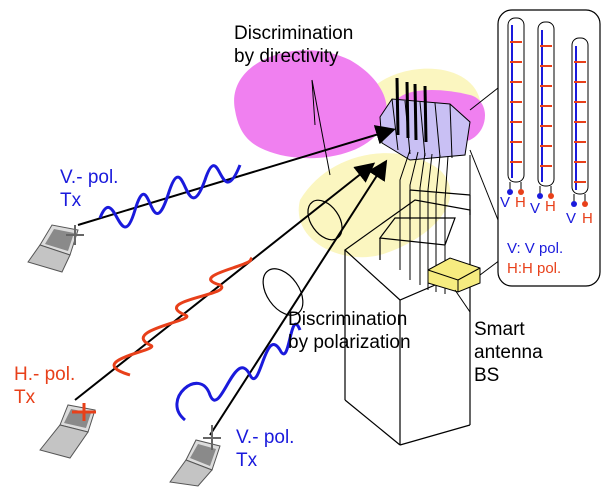 Image resolution: width=605 pixels, height=488 pixels. Describe the element at coordinates (535, 248) in the screenshot. I see `legend-v-pol: V: V pol.` at that location.